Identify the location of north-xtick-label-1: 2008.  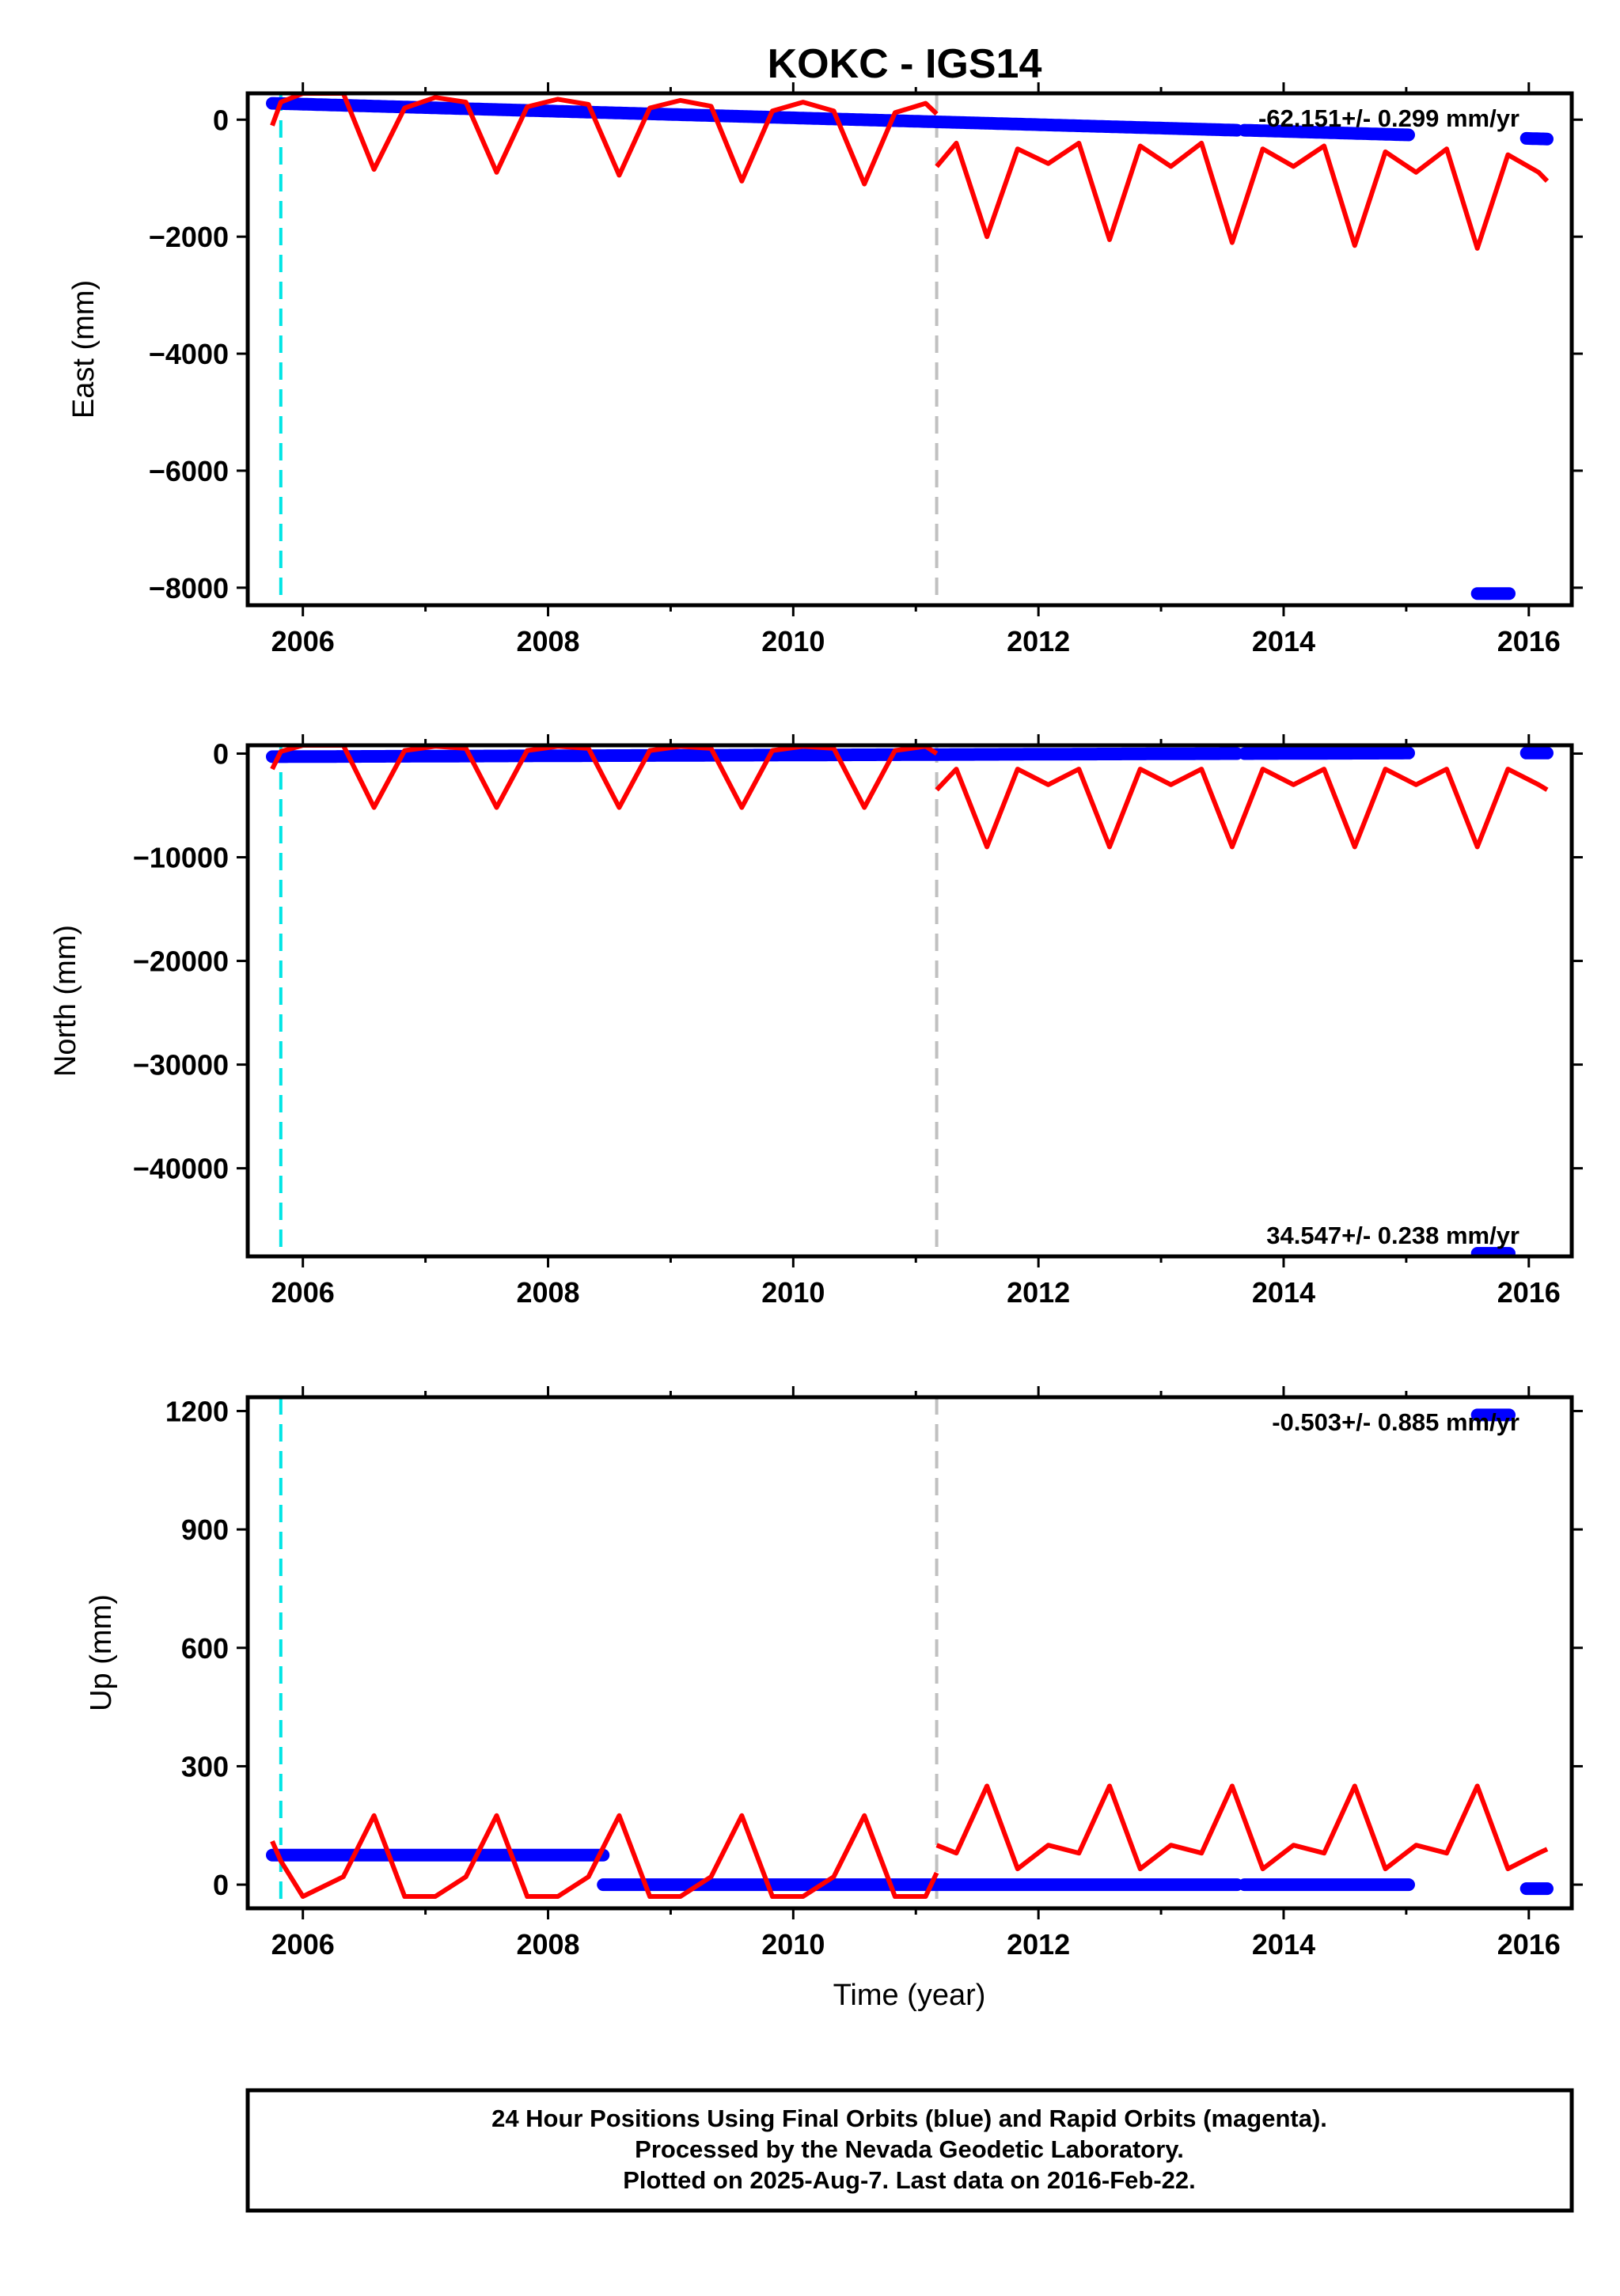
(547, 1292).